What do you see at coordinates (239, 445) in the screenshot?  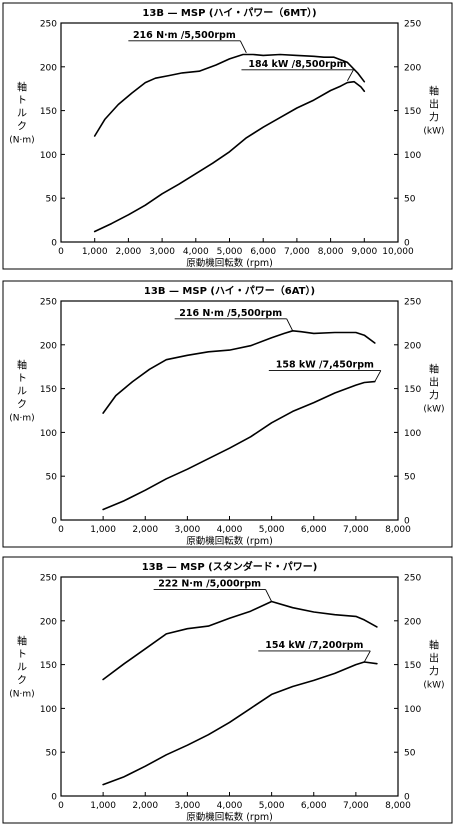 I see `power-curve` at bounding box center [239, 445].